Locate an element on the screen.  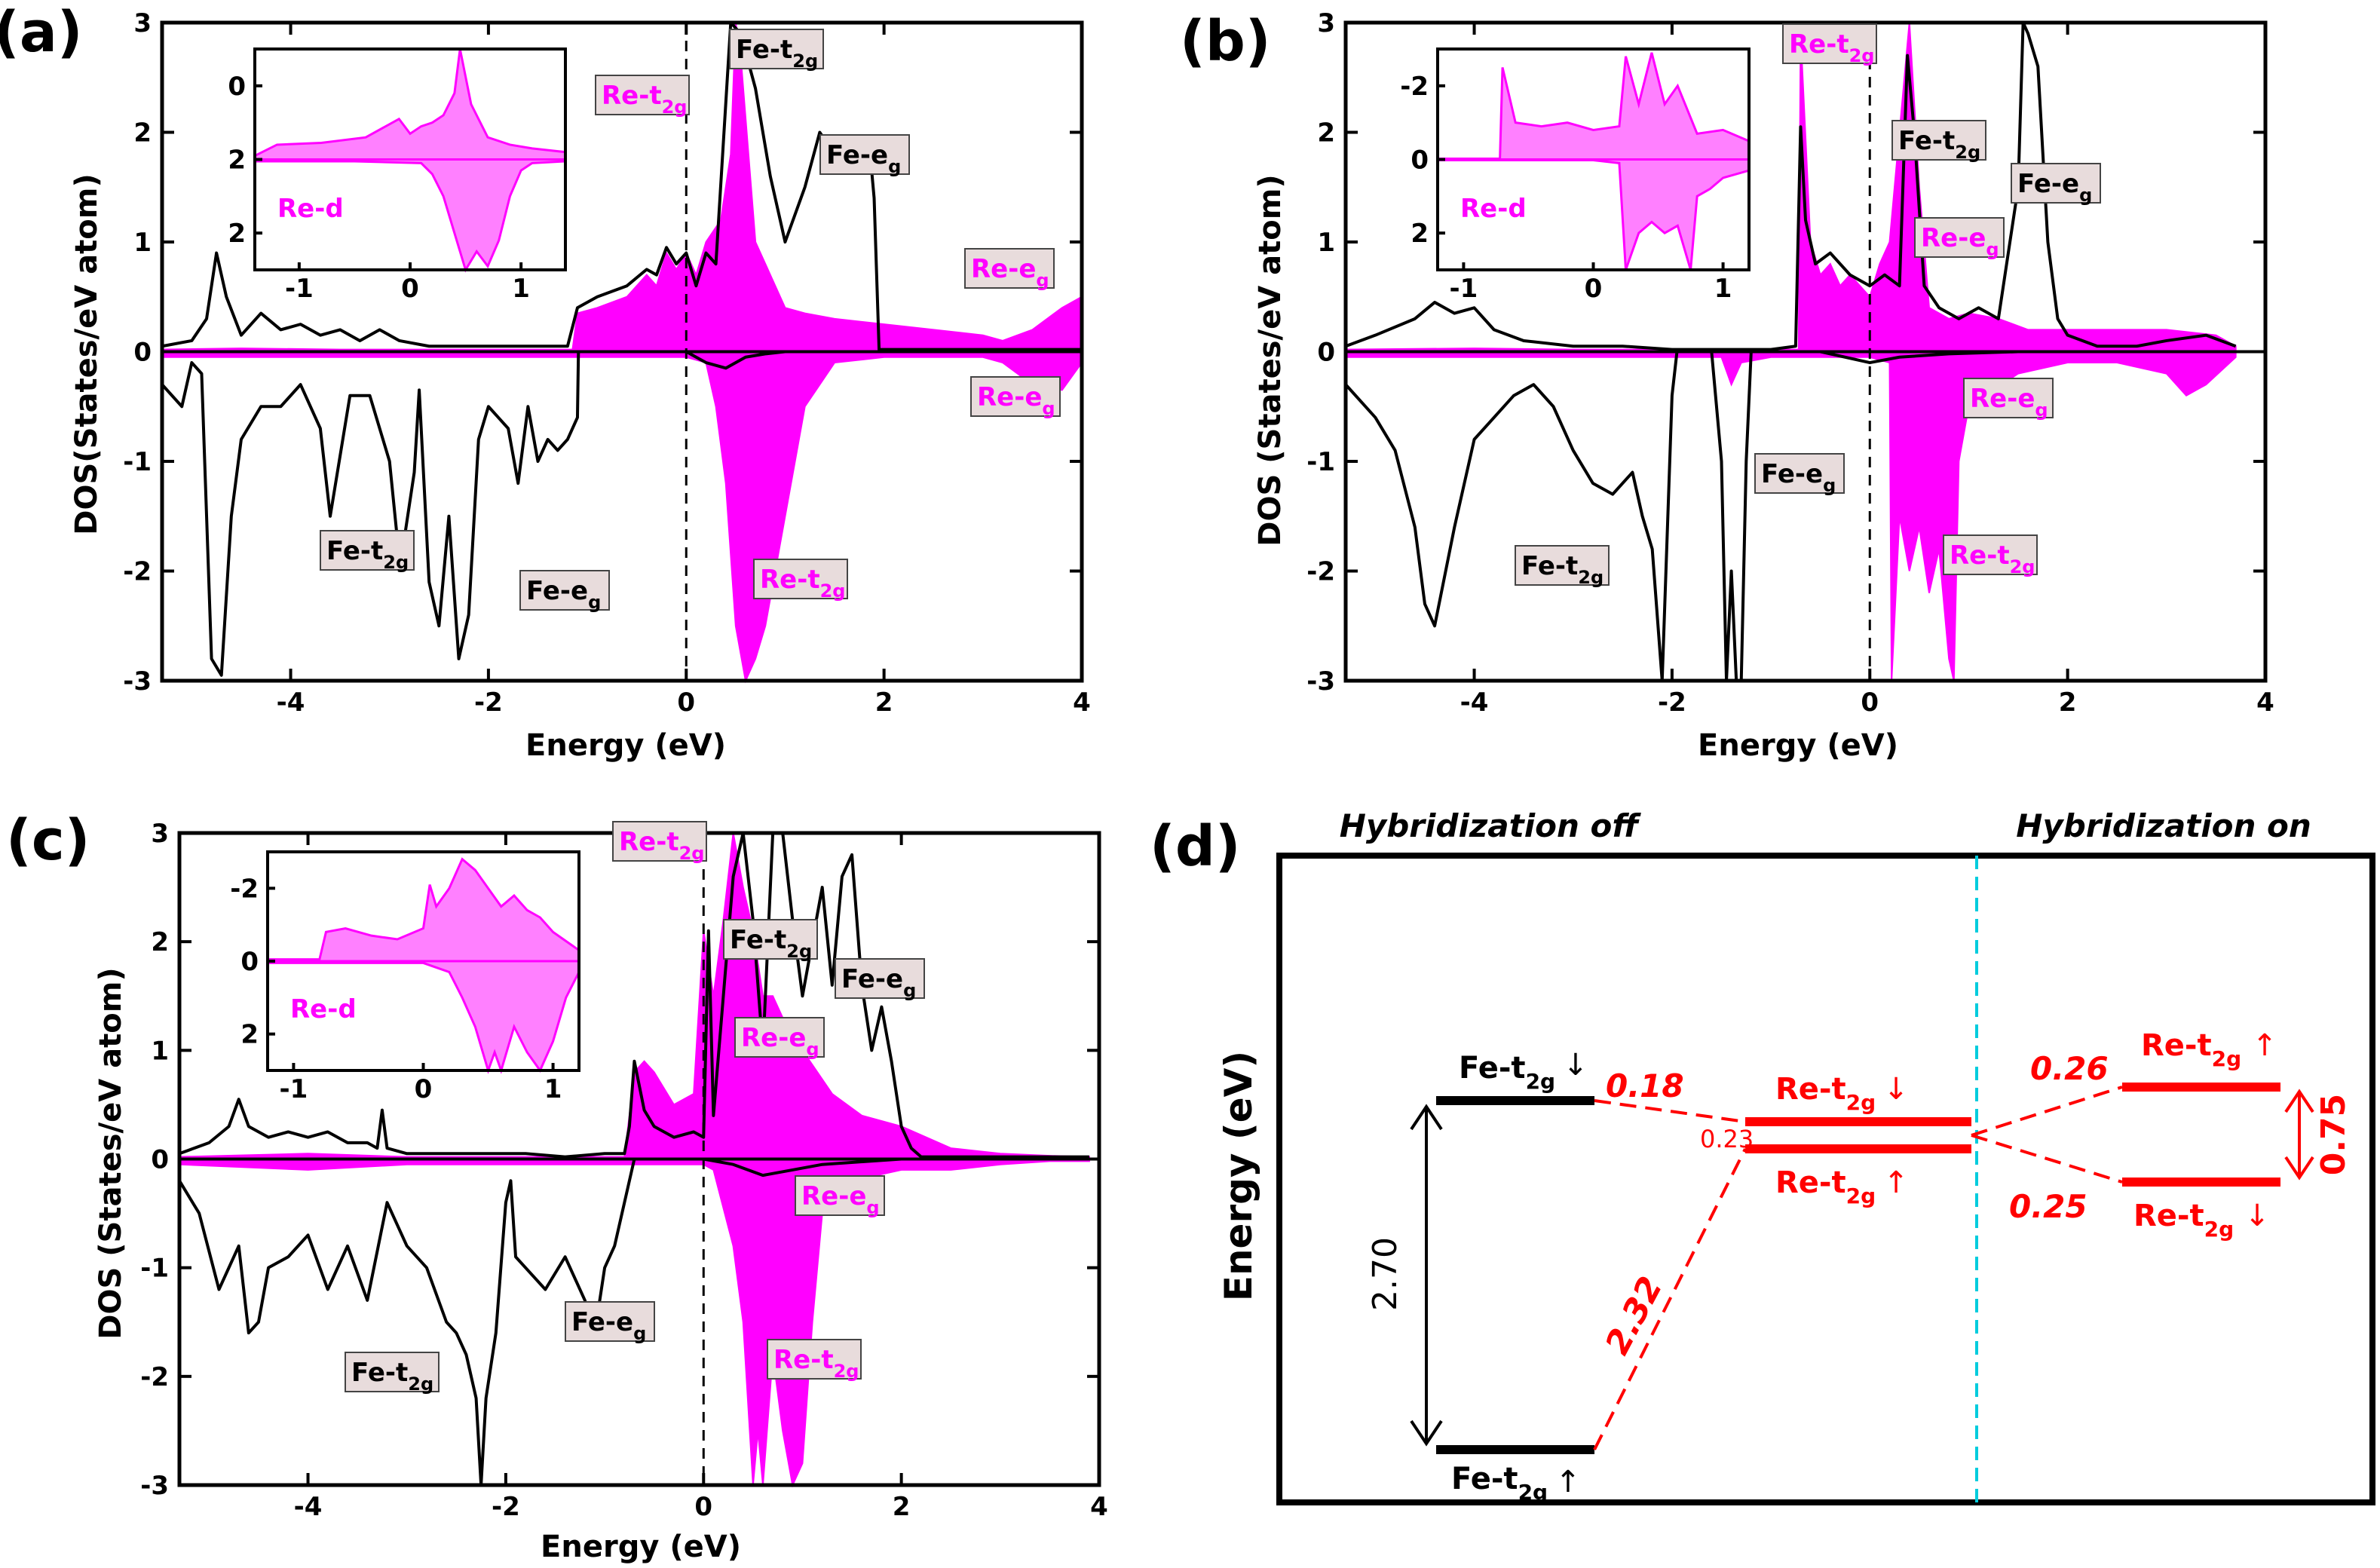
panel-a-xtick-label: 4 is located at coordinates (1082, 703).